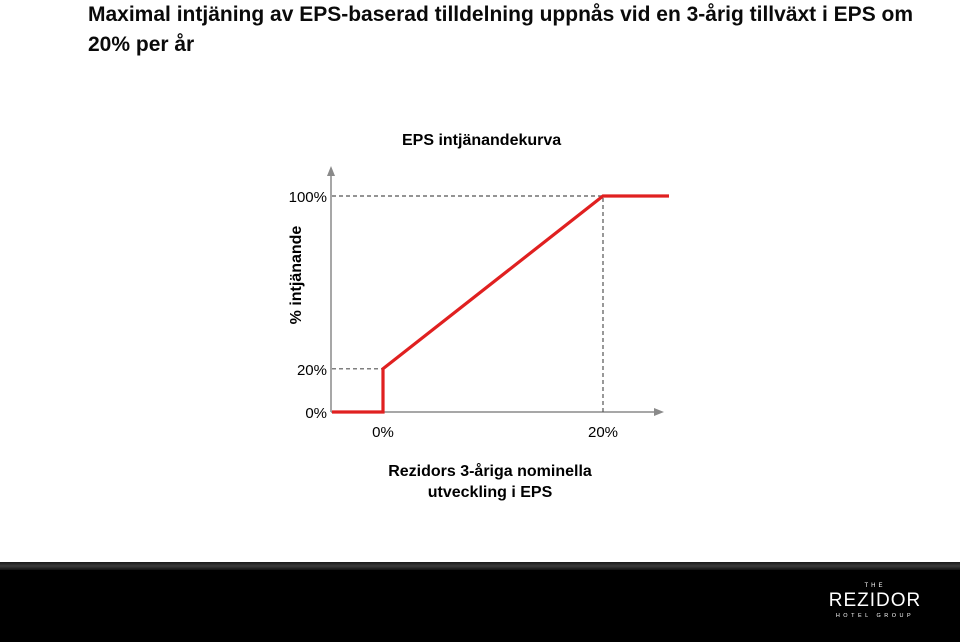 The image size is (960, 642). I want to click on logo-sub-text: HOTEL GROUP, so click(875, 616).